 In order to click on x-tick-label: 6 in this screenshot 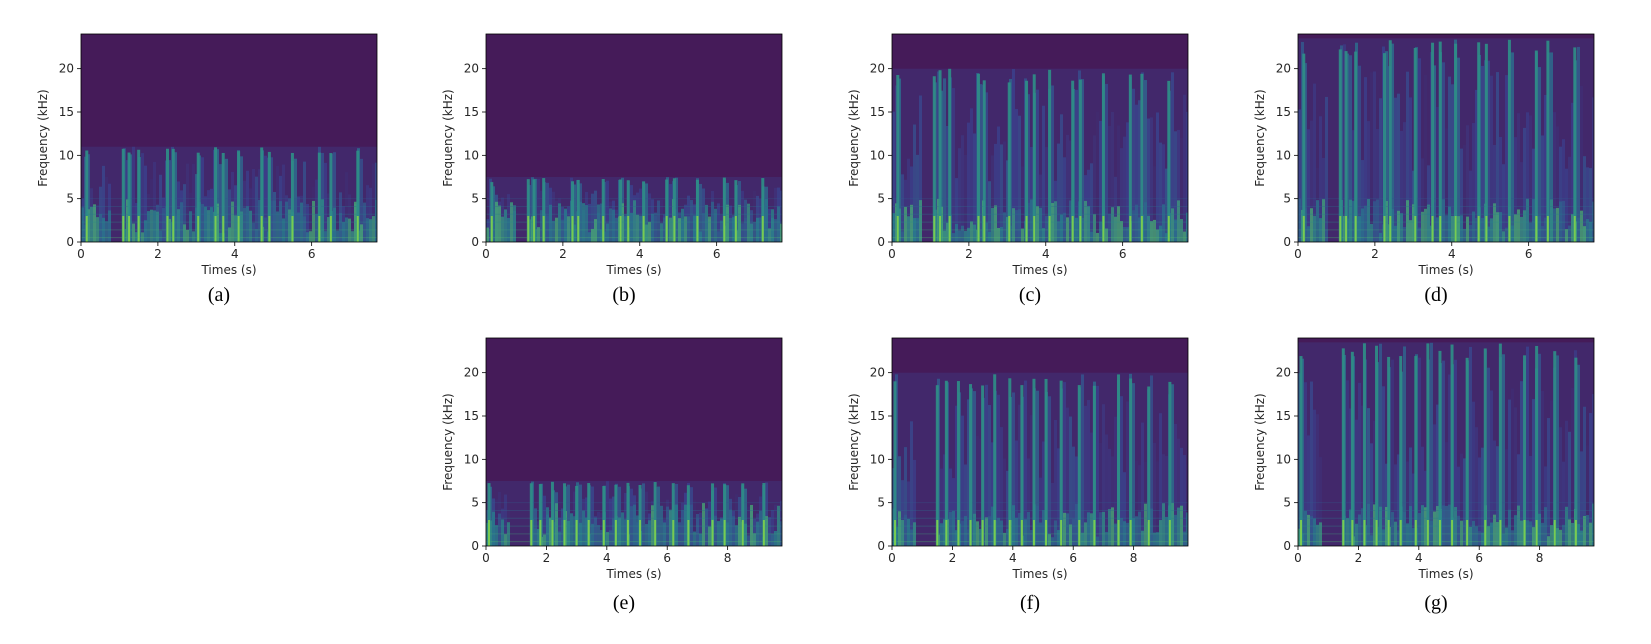, I will do `click(1123, 254)`.